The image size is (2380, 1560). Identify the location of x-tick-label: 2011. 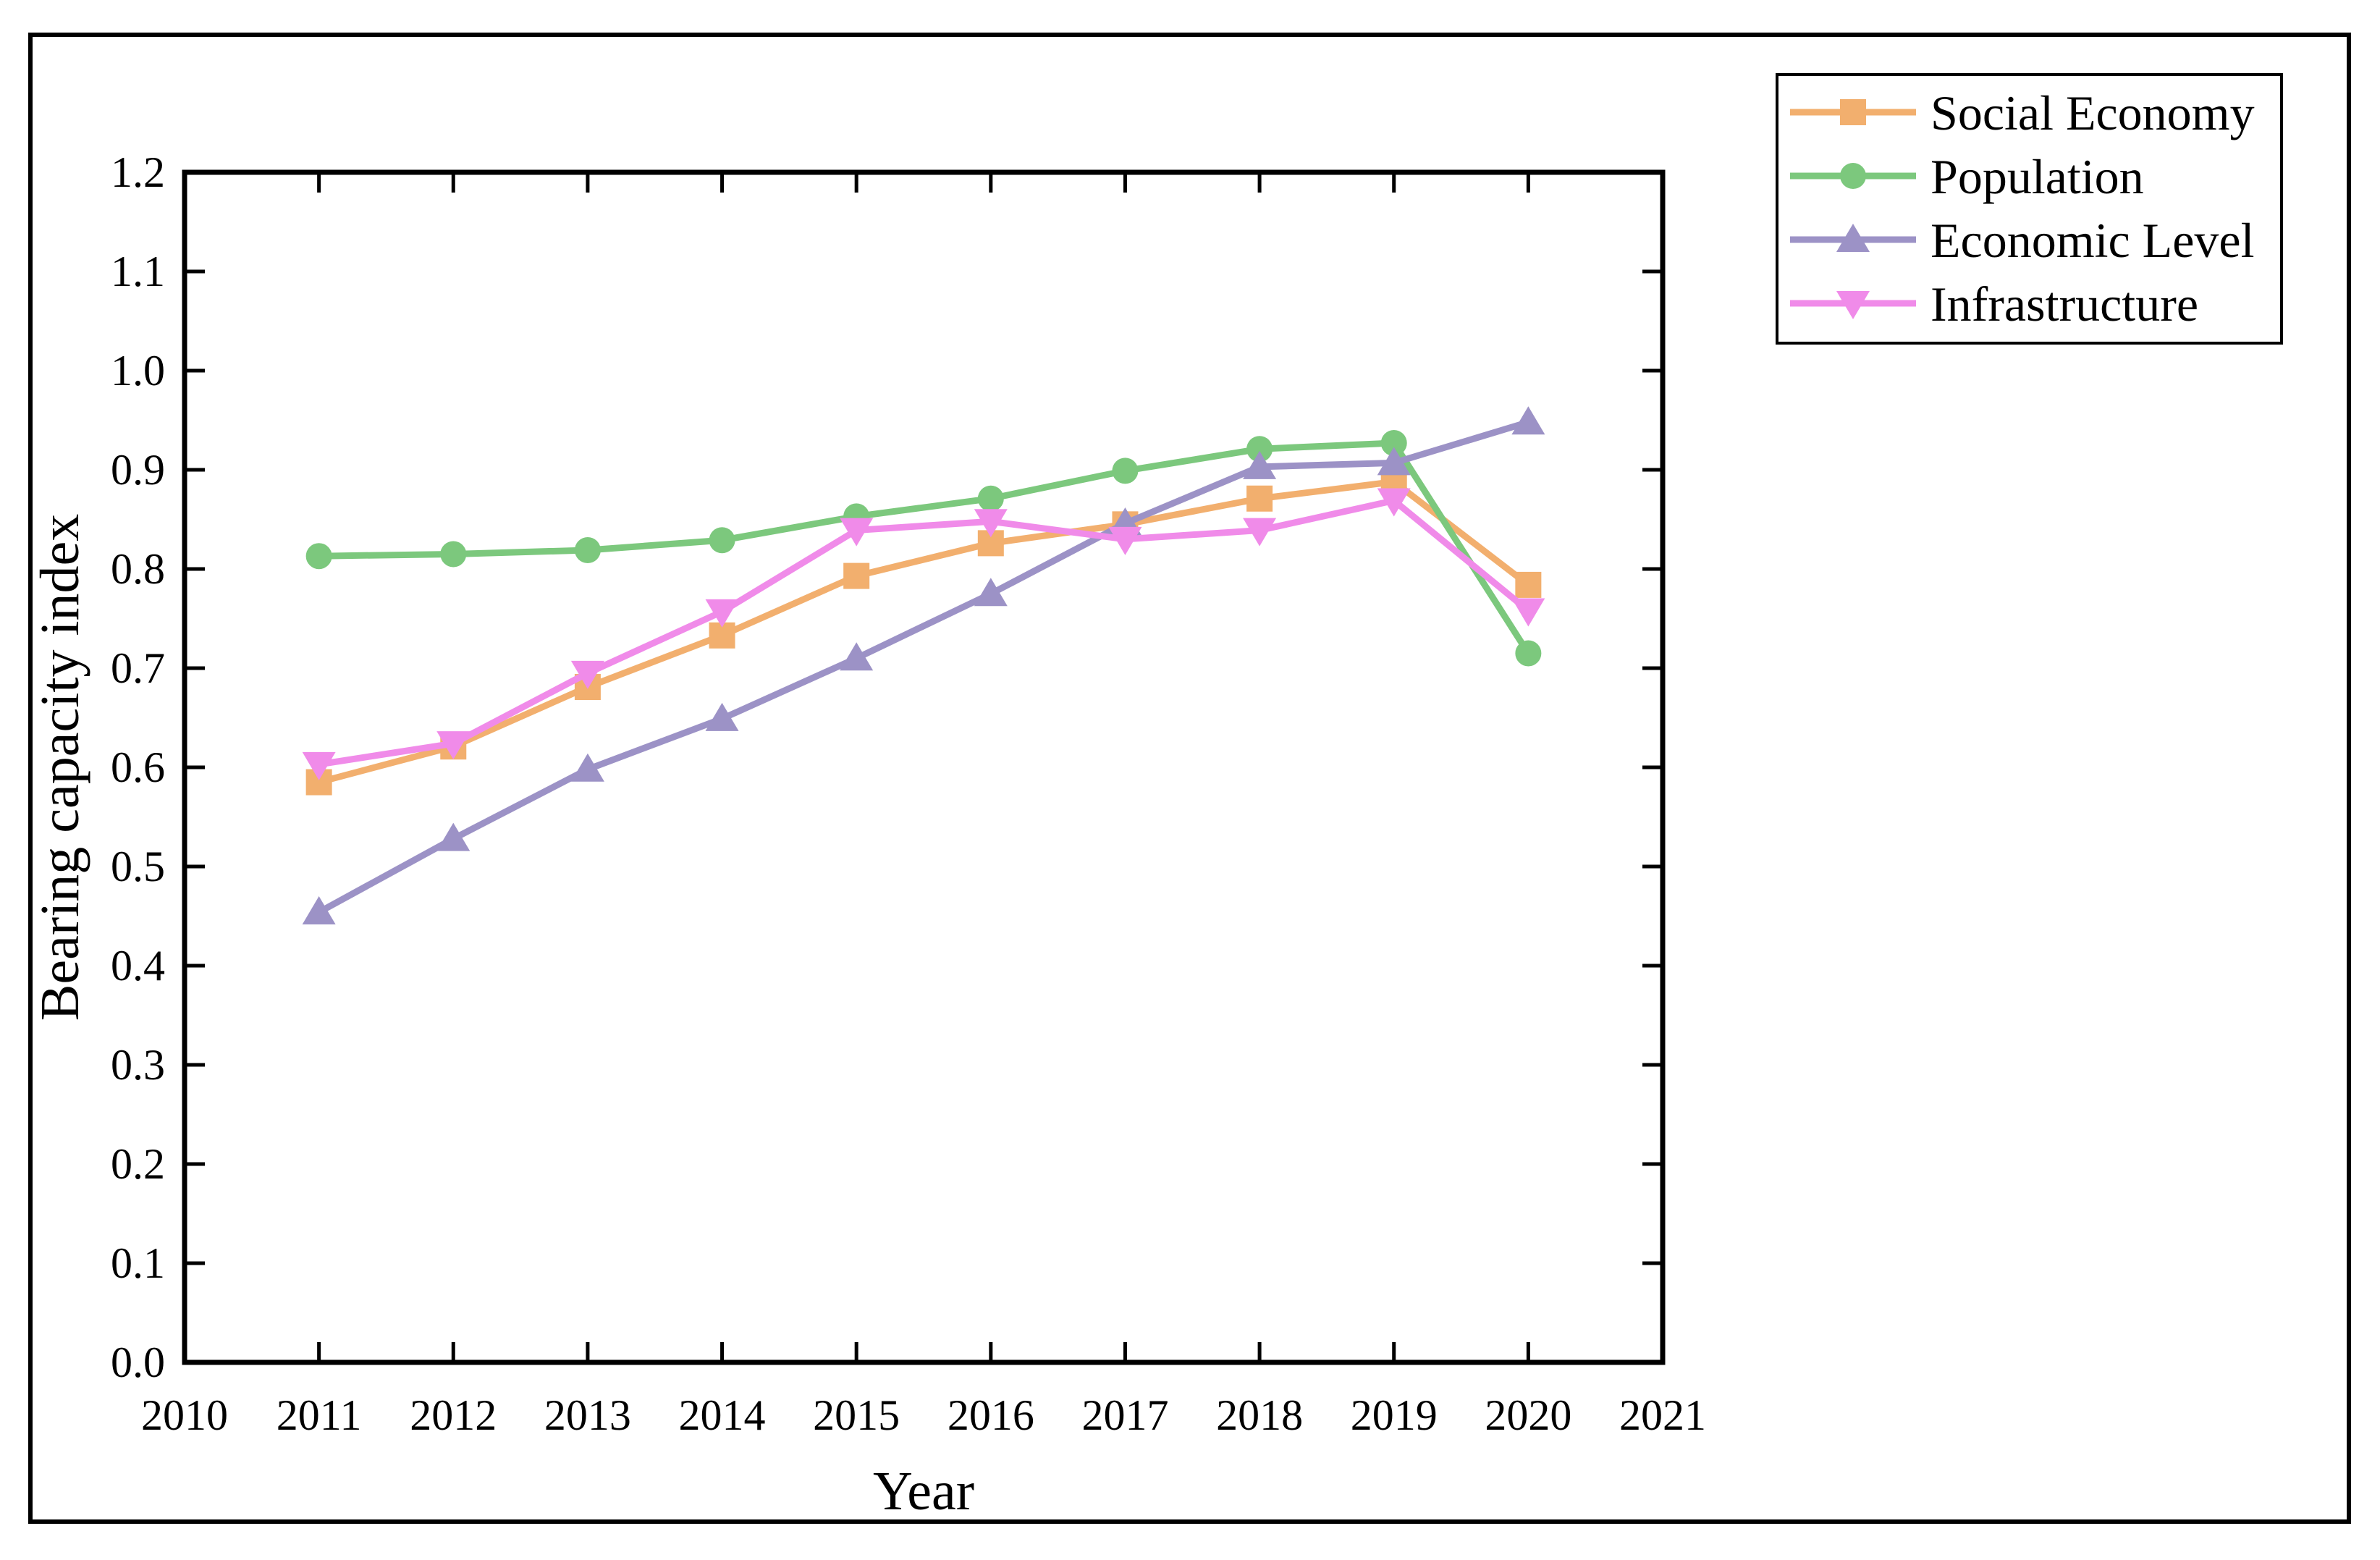
(319, 1415).